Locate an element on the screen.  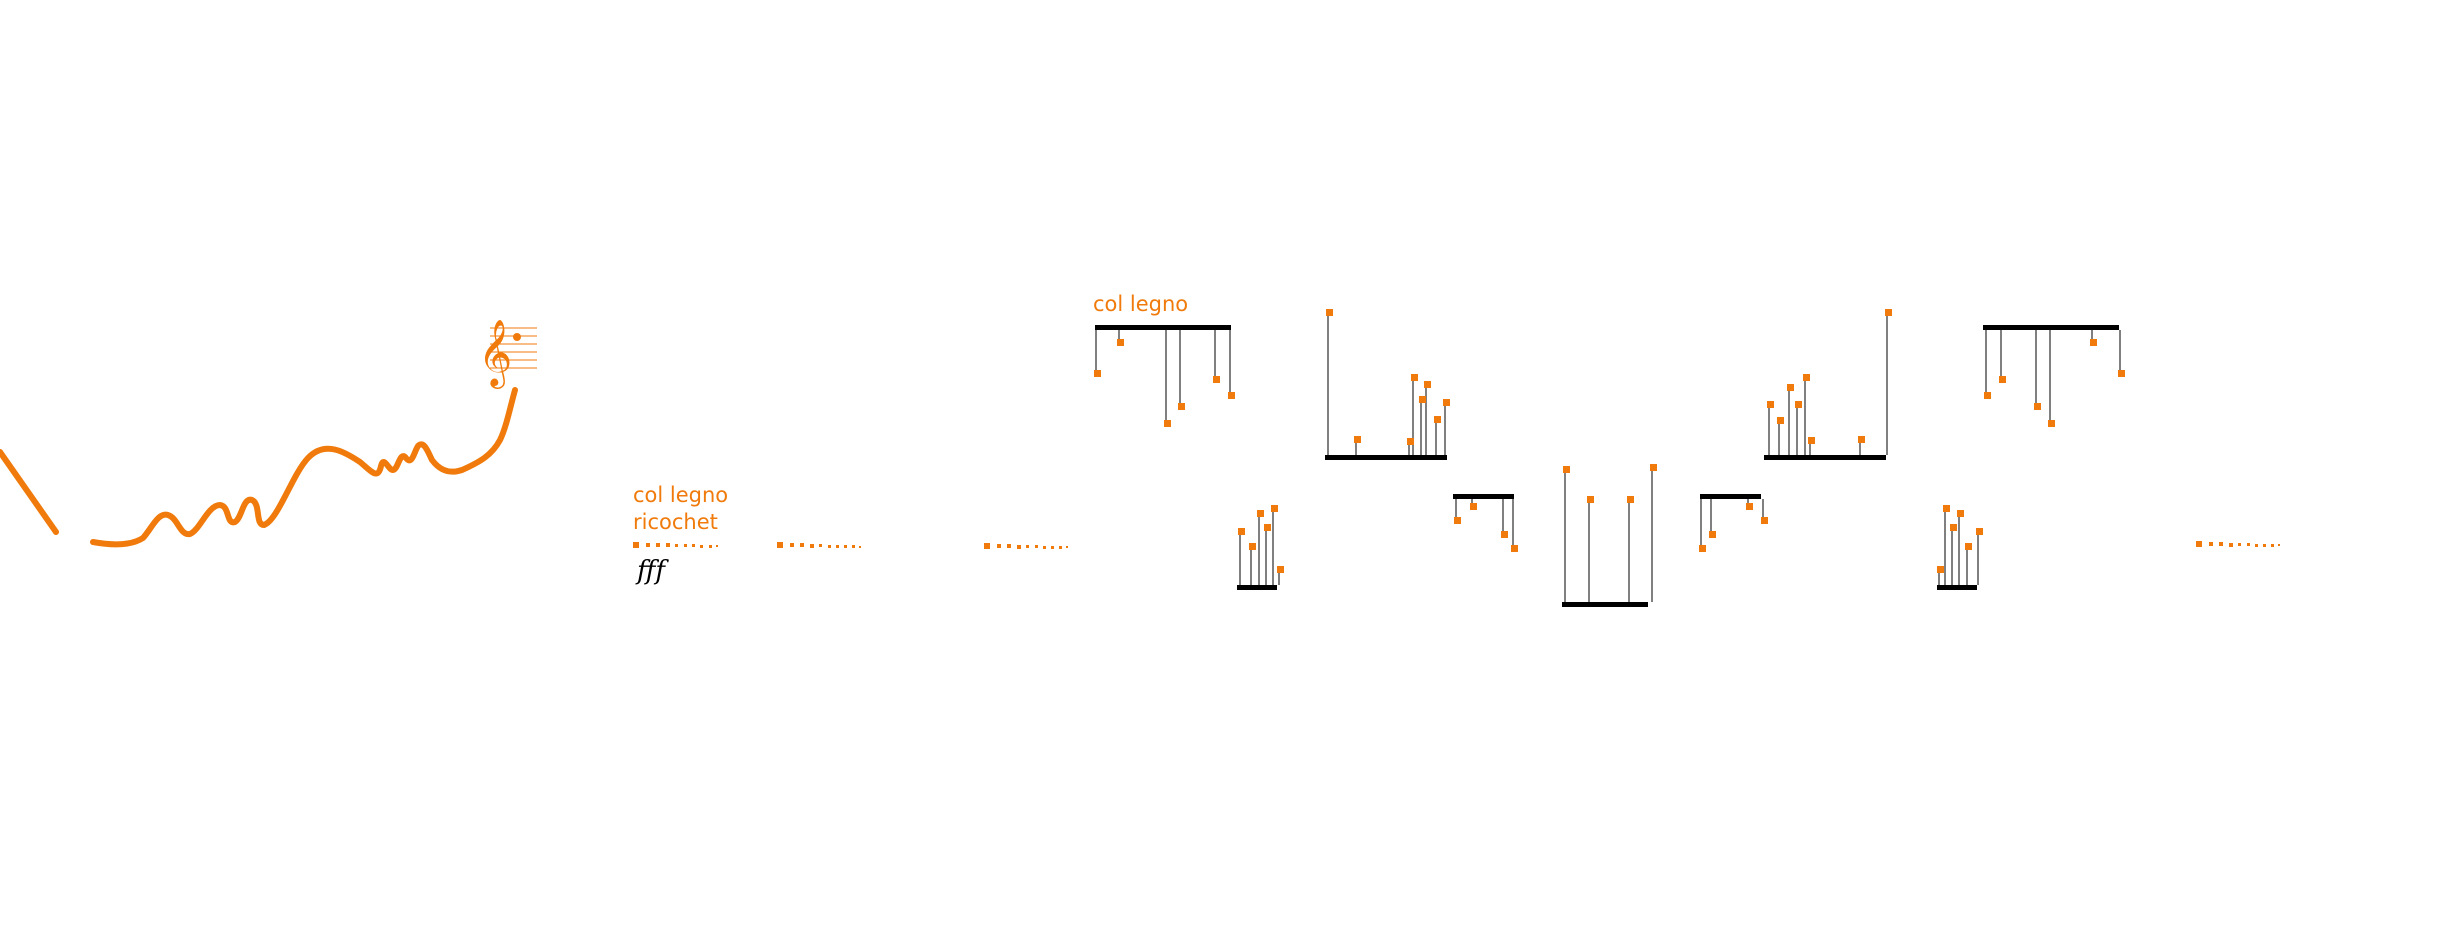
treble-clef-icon: 𝄞 is located at coordinates (495, 353).